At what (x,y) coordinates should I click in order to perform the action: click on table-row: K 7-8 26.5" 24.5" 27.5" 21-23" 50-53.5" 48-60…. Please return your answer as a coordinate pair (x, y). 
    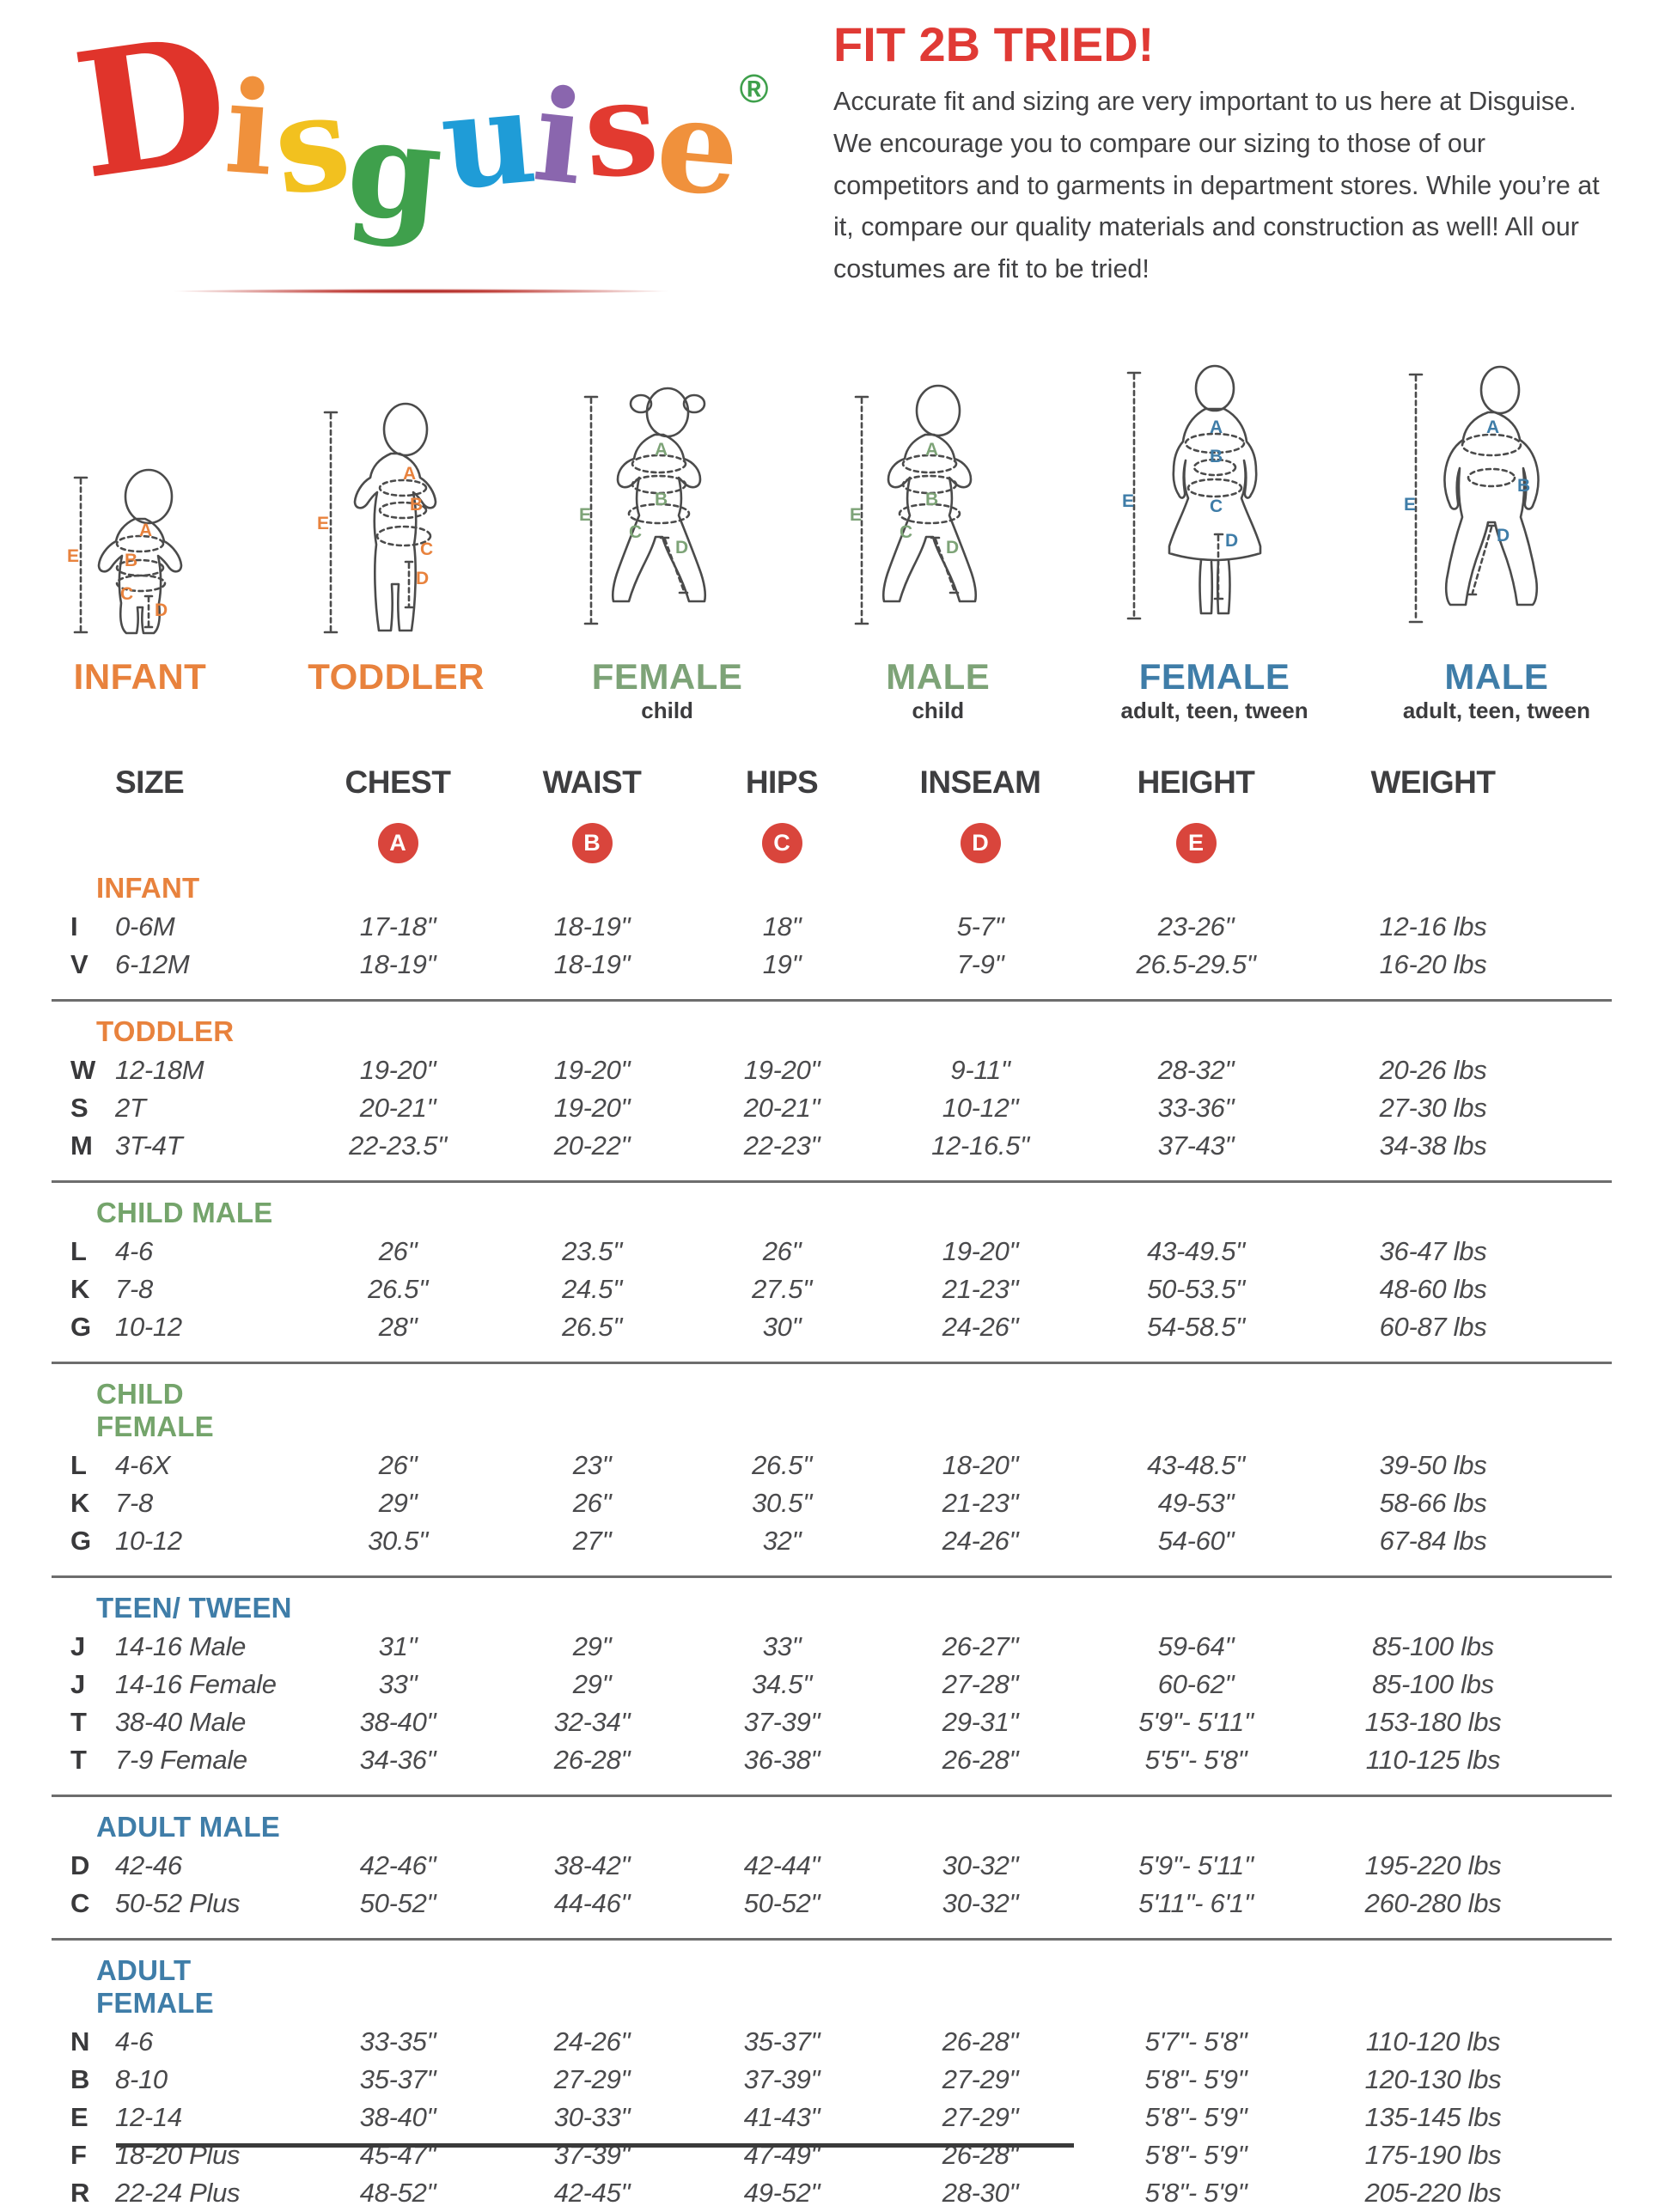
    Looking at the image, I should click on (778, 1289).